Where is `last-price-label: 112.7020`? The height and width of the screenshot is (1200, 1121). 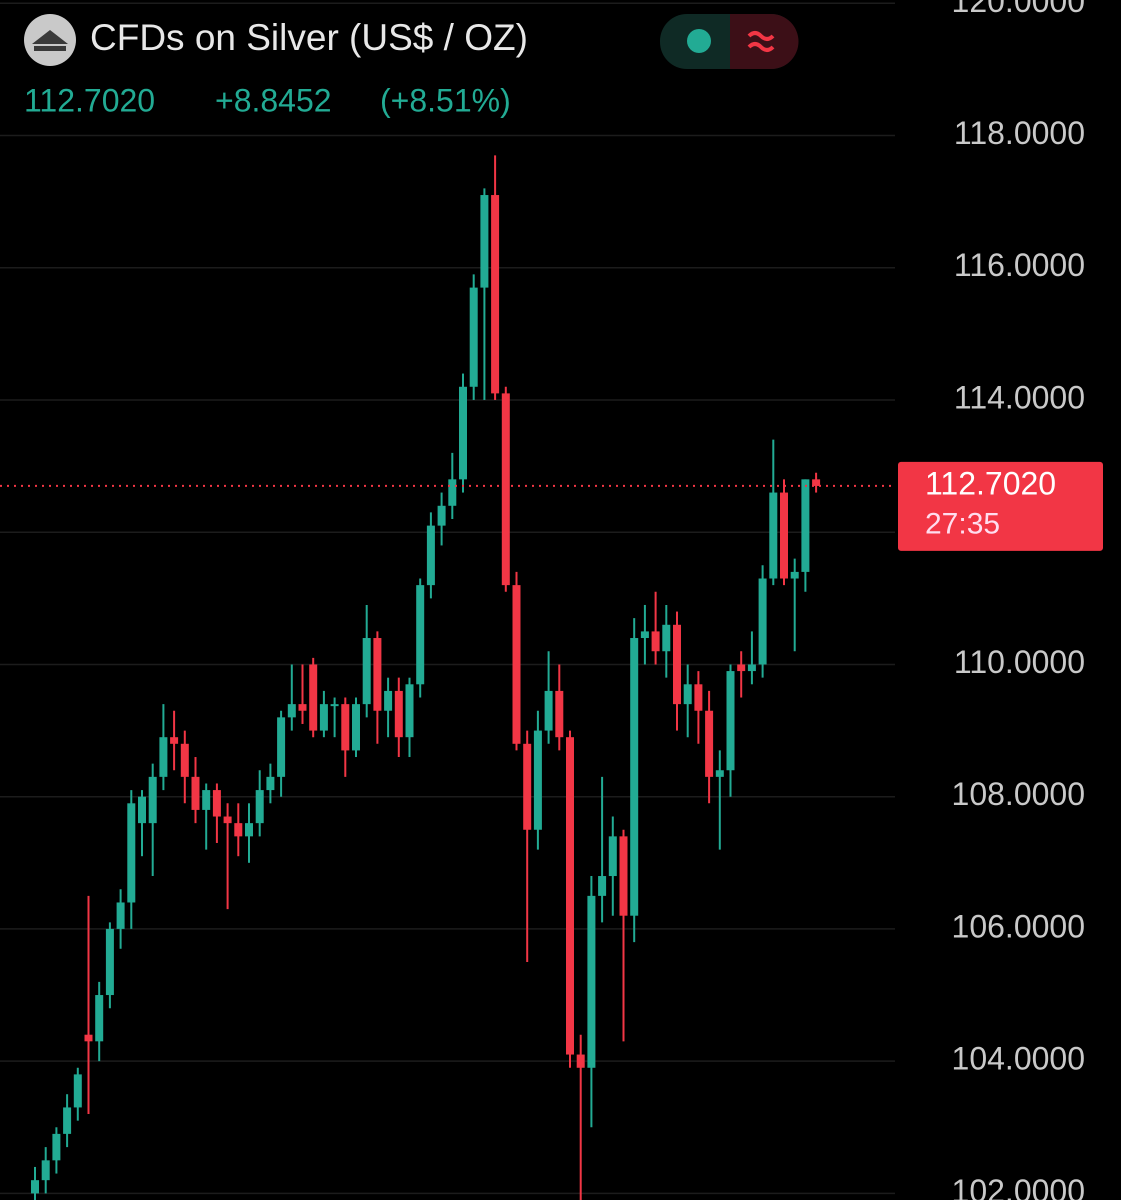 last-price-label: 112.7020 is located at coordinates (990, 483).